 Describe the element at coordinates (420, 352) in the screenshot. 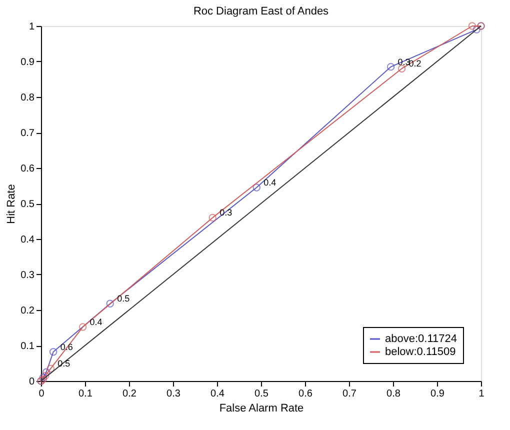

I see `legend-label: below:0.11509` at that location.